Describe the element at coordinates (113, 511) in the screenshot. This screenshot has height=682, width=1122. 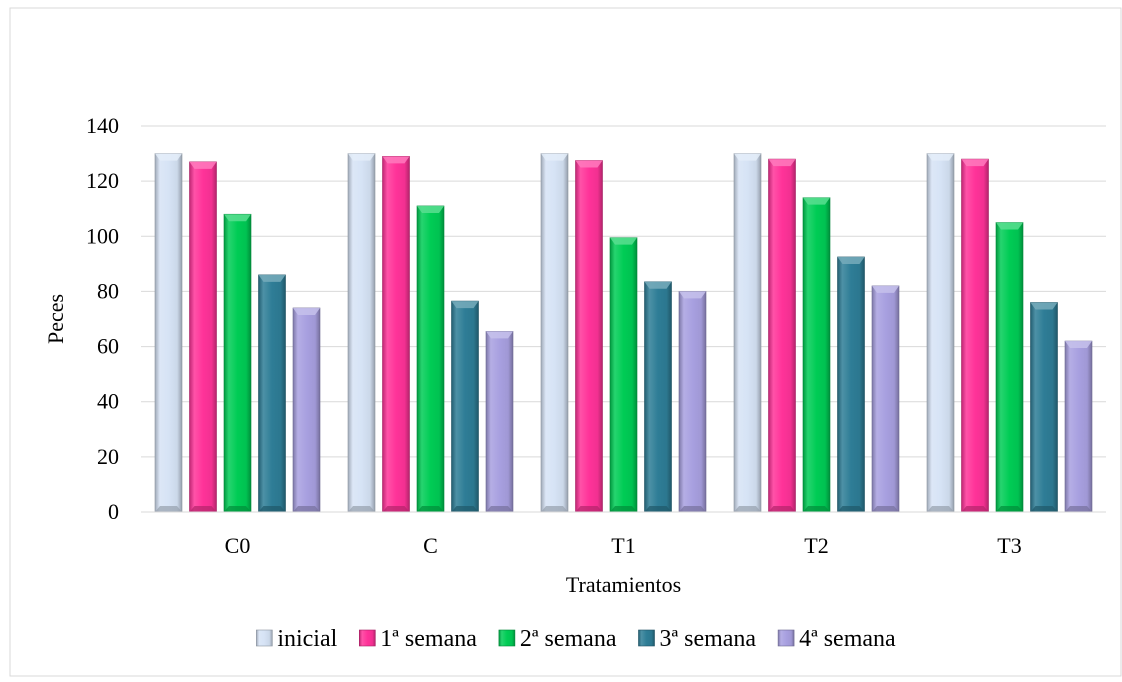
I see `y-tick-label: 0` at that location.